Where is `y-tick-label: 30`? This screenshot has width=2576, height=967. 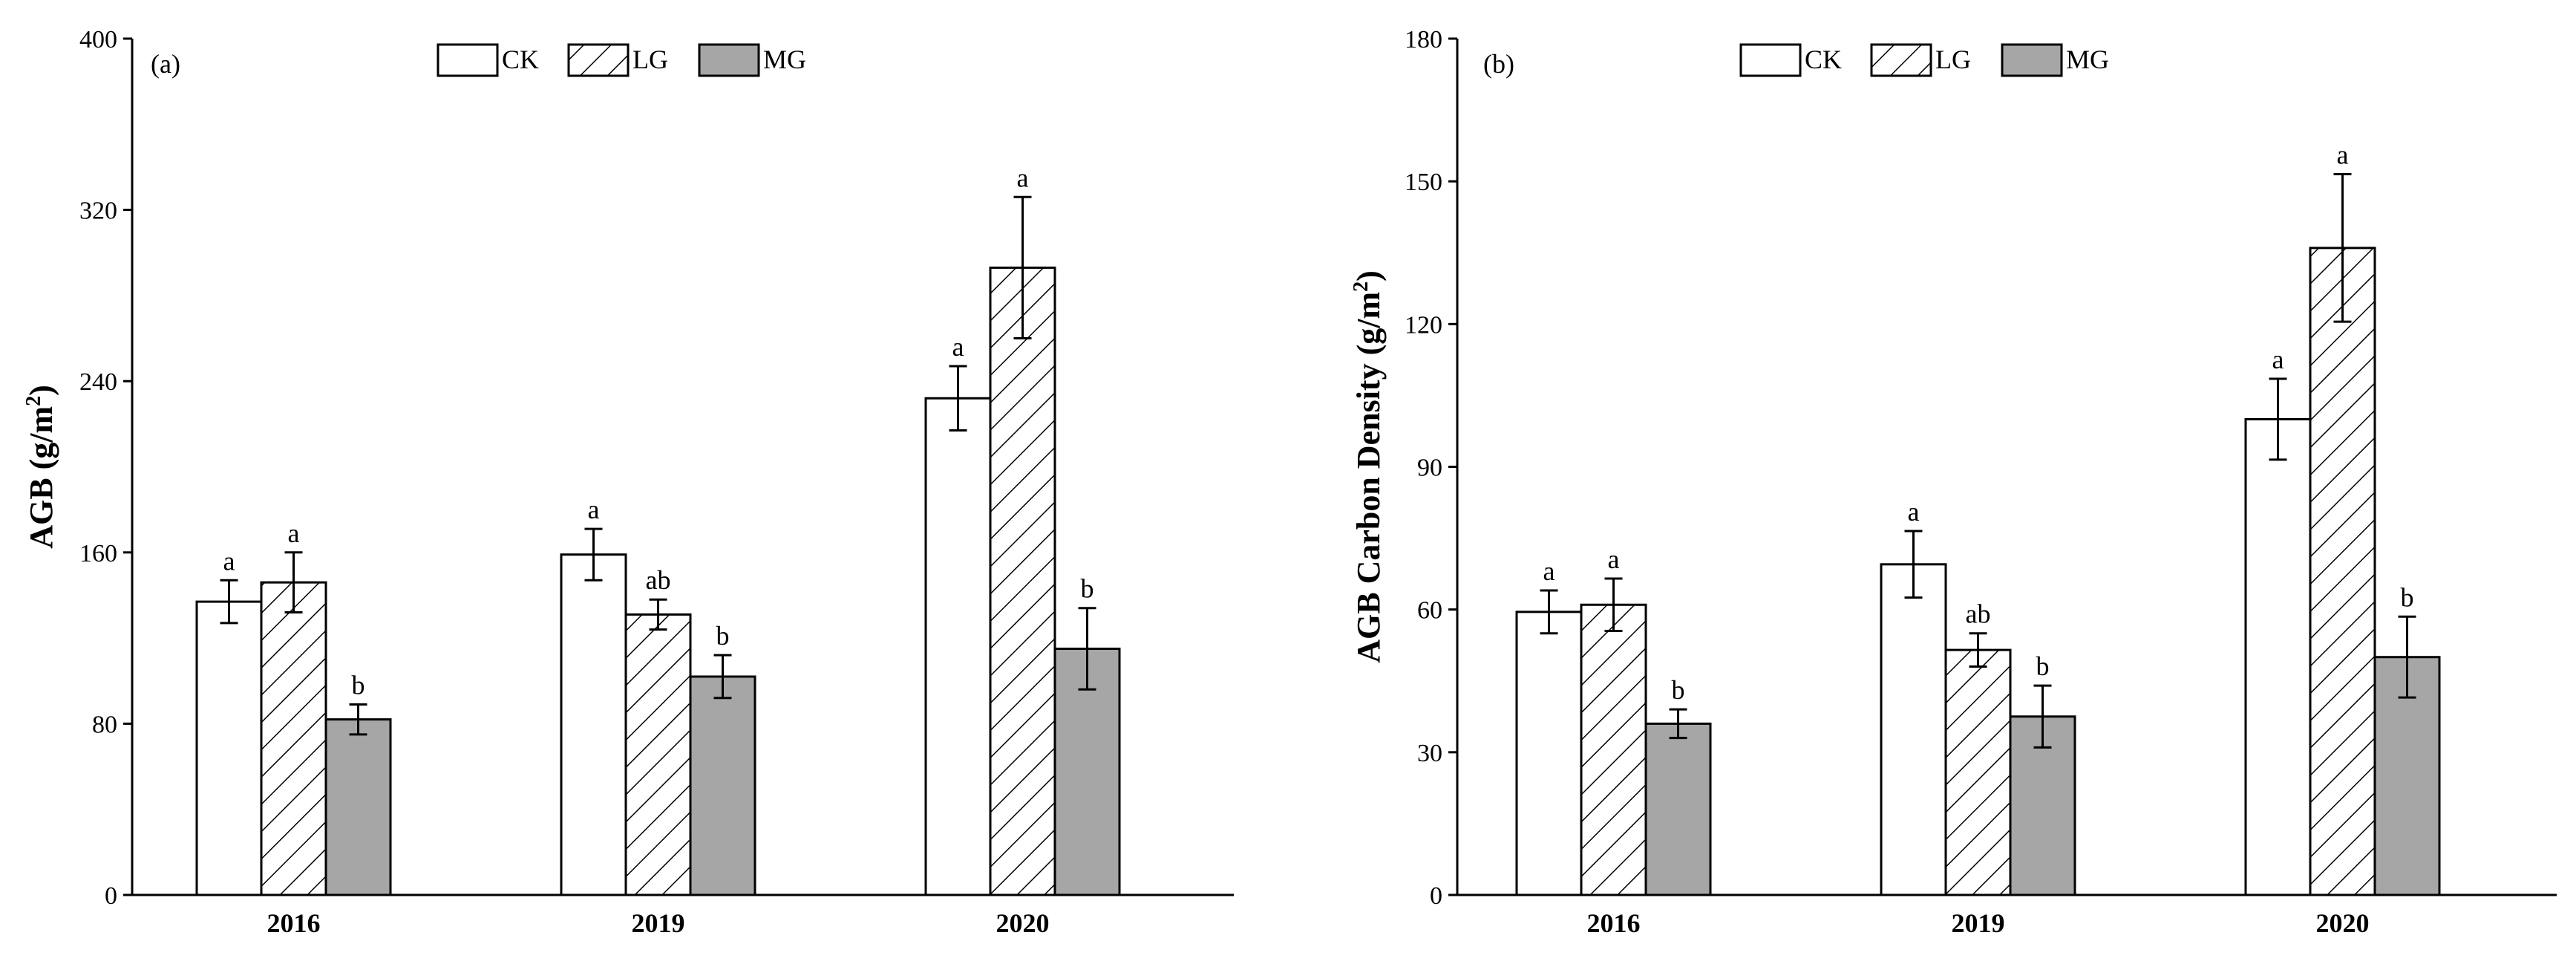 y-tick-label: 30 is located at coordinates (1429, 753).